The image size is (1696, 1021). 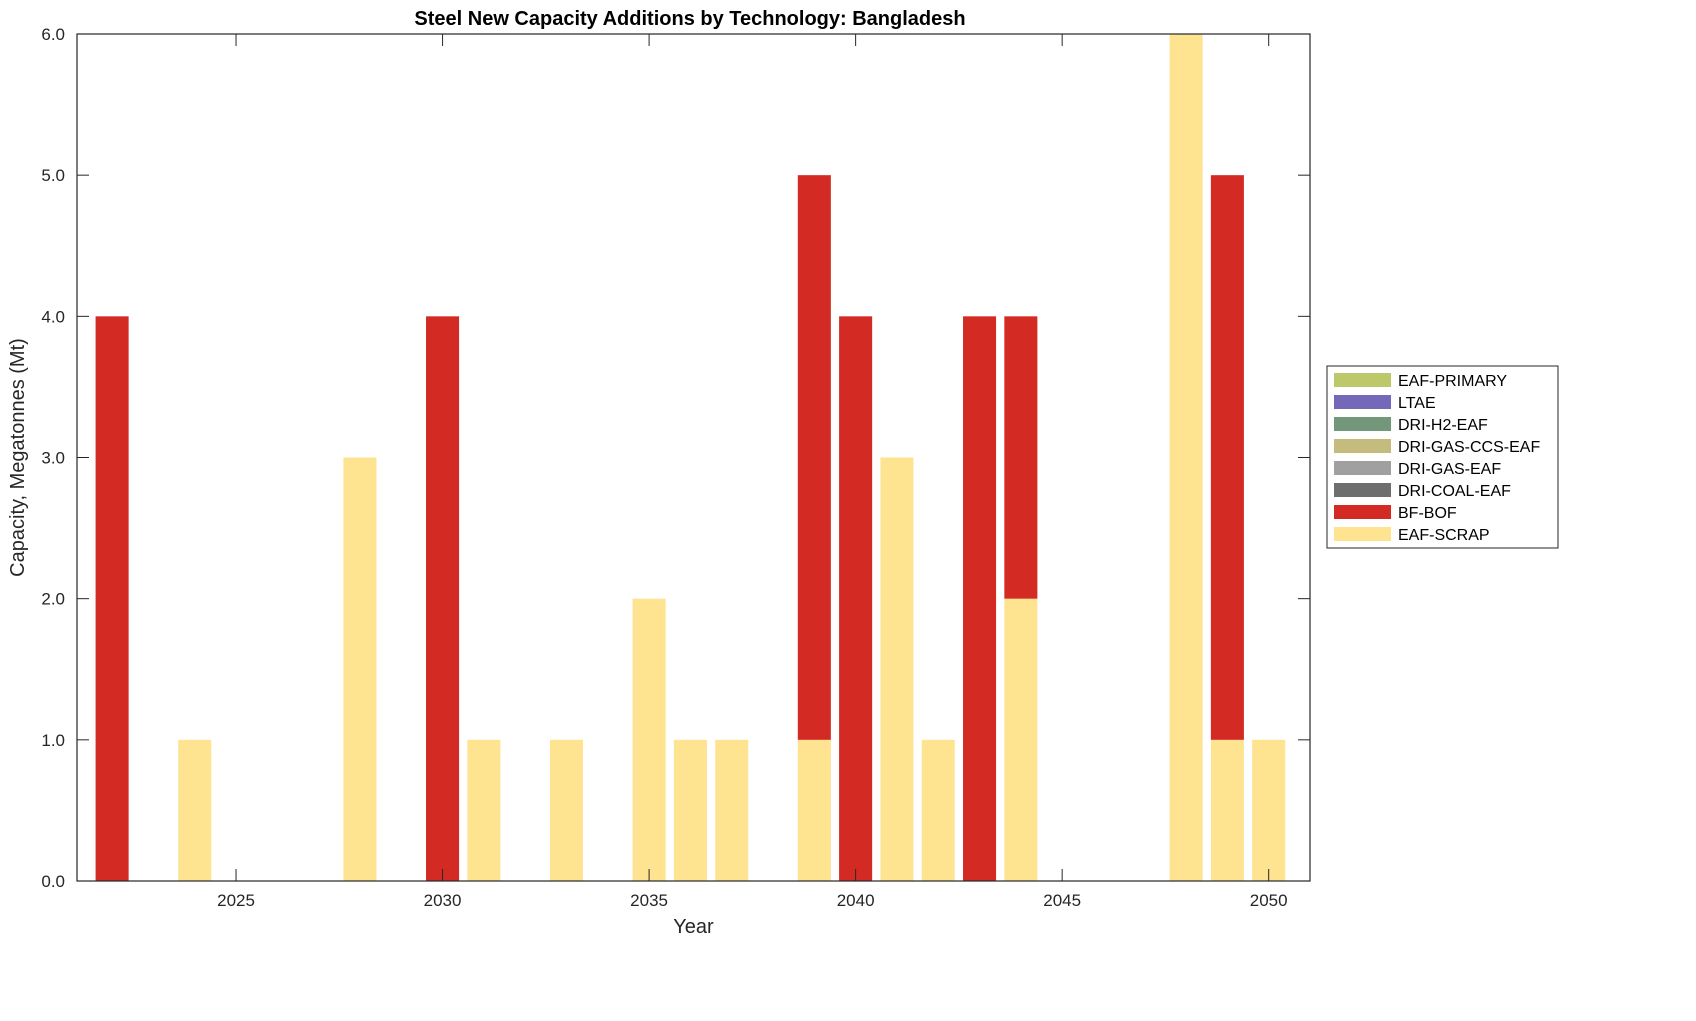 What do you see at coordinates (236, 900) in the screenshot?
I see `x-tick-label: 2025` at bounding box center [236, 900].